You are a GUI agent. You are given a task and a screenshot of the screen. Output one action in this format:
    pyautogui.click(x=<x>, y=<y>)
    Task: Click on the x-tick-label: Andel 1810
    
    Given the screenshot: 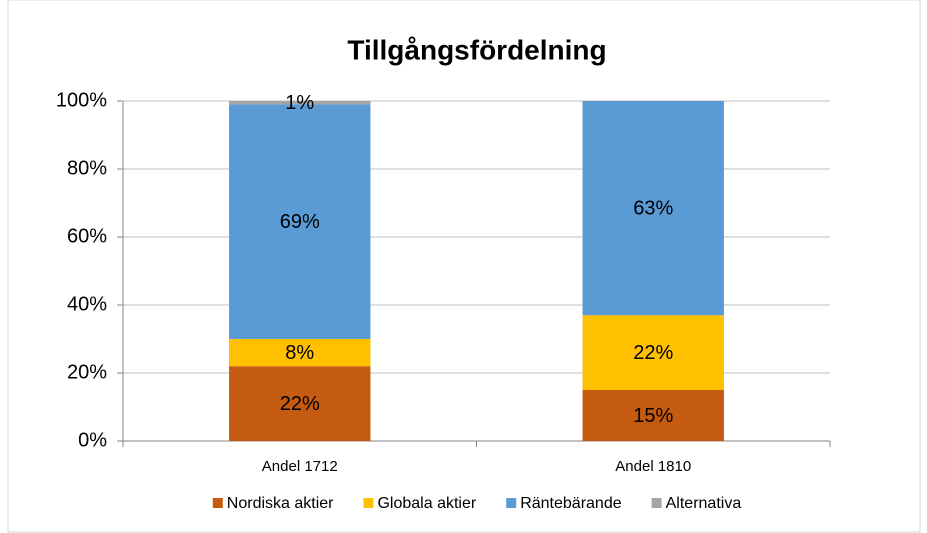 What is the action you would take?
    pyautogui.click(x=653, y=466)
    